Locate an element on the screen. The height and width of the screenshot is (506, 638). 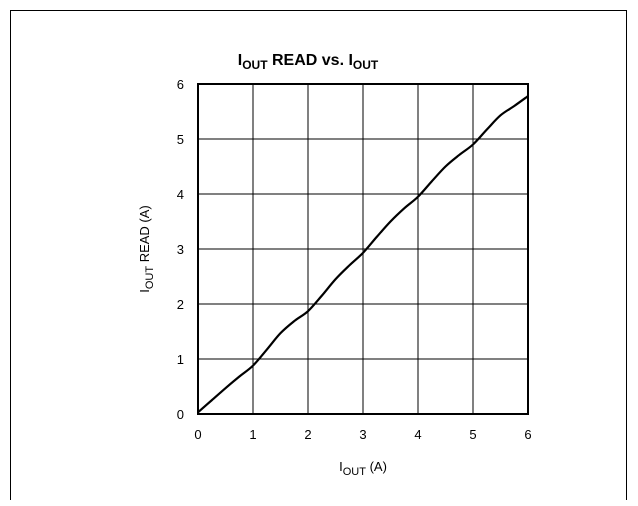
chart-title-symbol: I is located at coordinates (240, 60).